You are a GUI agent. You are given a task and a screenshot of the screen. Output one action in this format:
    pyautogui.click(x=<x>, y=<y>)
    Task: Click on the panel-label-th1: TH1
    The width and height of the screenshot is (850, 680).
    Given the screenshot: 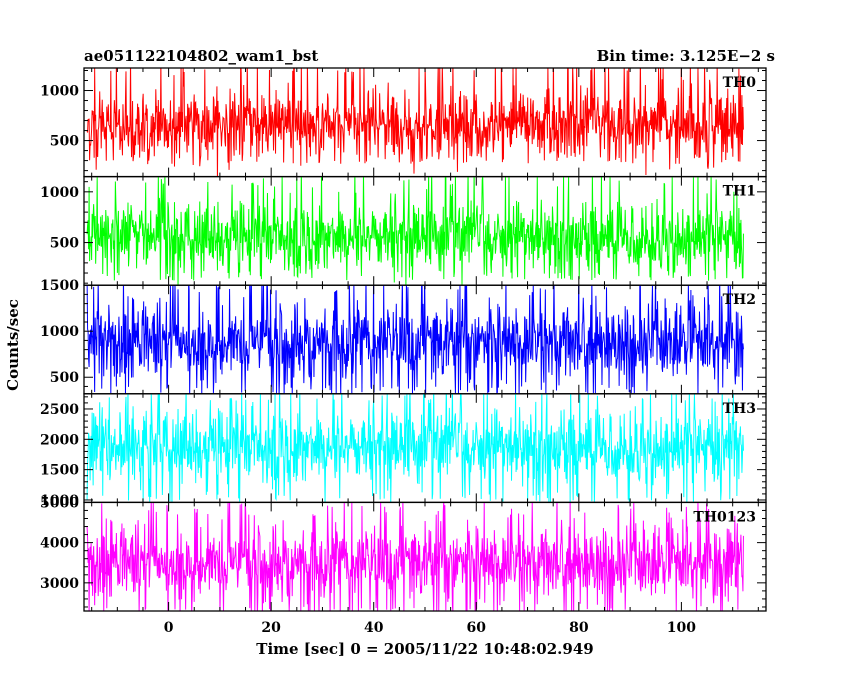 What is the action you would take?
    pyautogui.click(x=739, y=192)
    